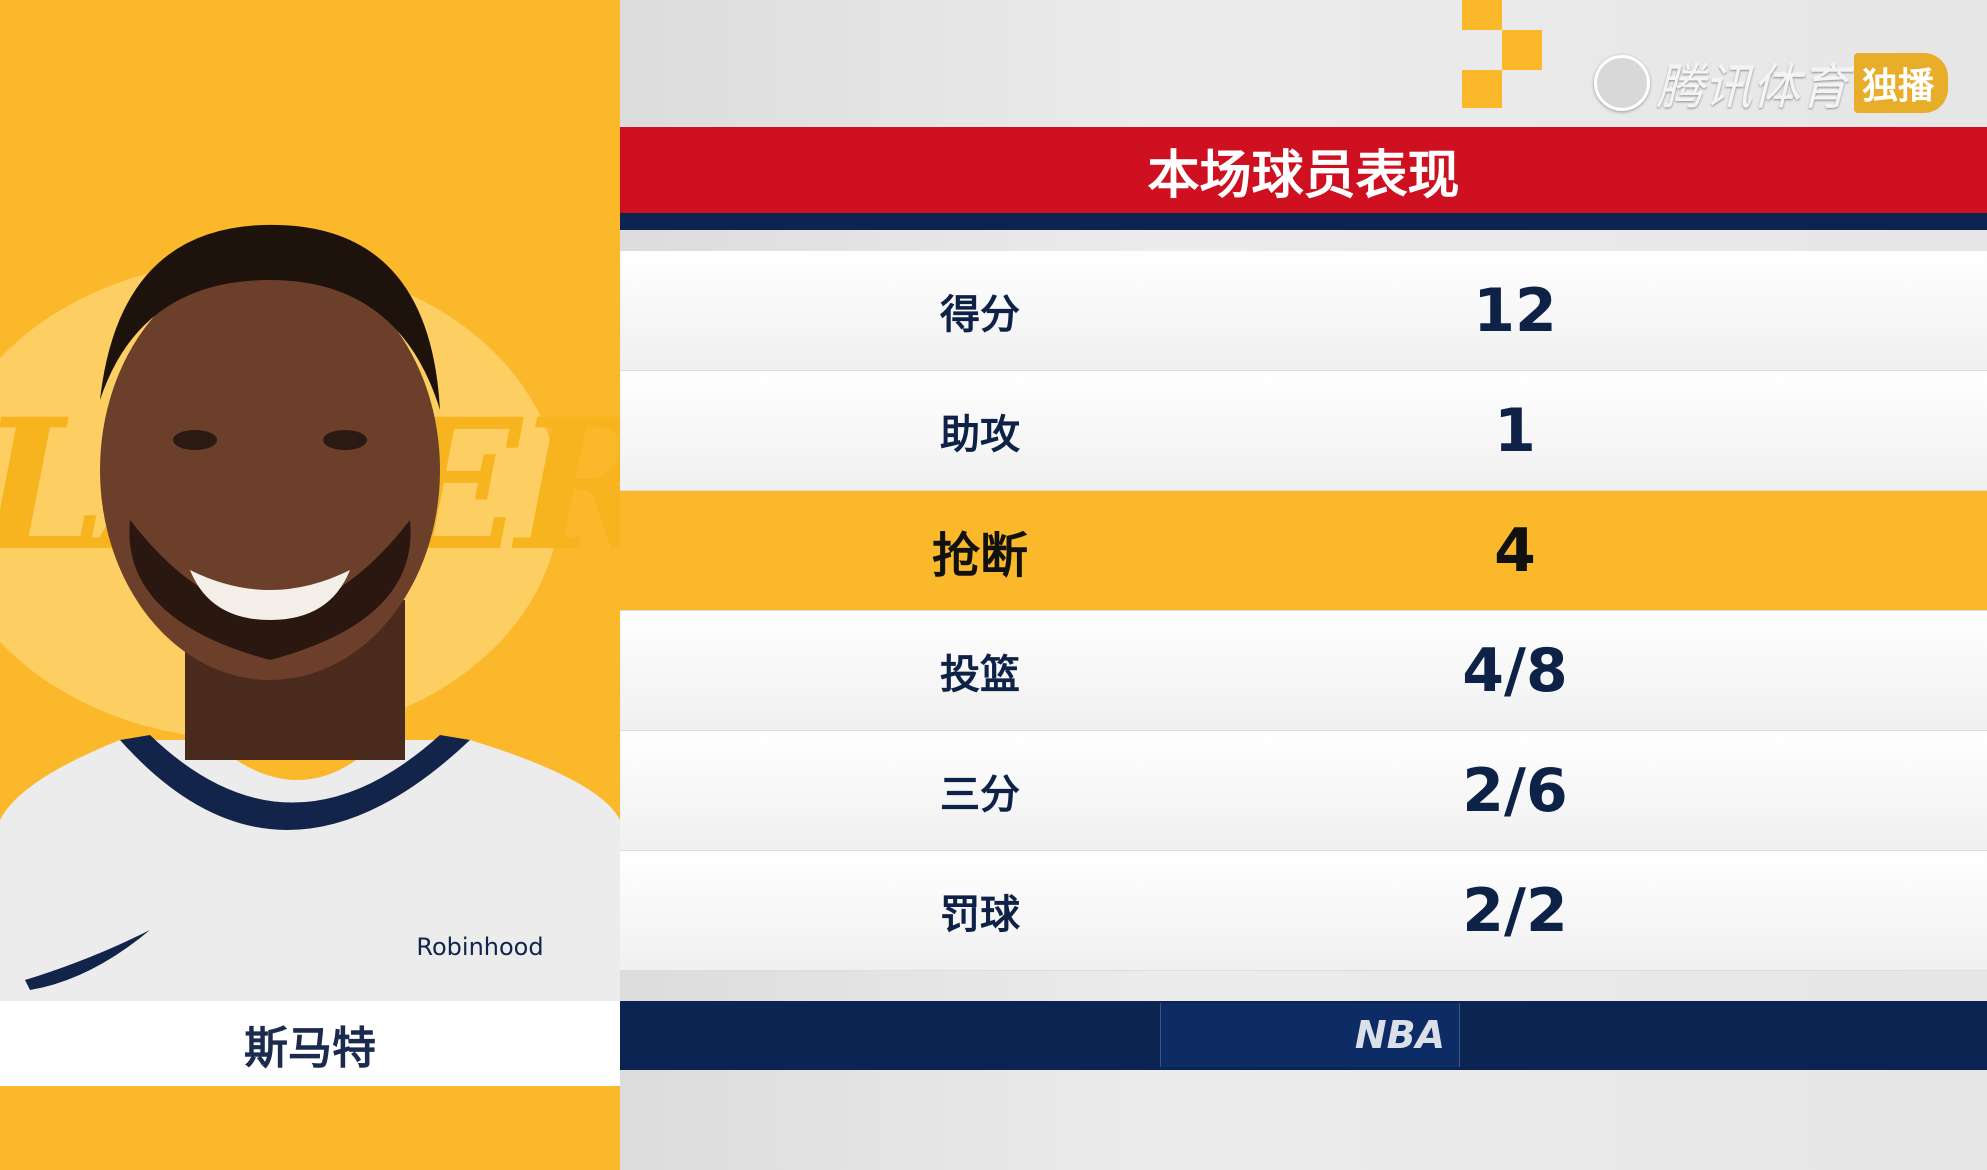 The image size is (1987, 1170). Describe the element at coordinates (1303, 551) in the screenshot. I see `stat-row: 抢断 4` at that location.